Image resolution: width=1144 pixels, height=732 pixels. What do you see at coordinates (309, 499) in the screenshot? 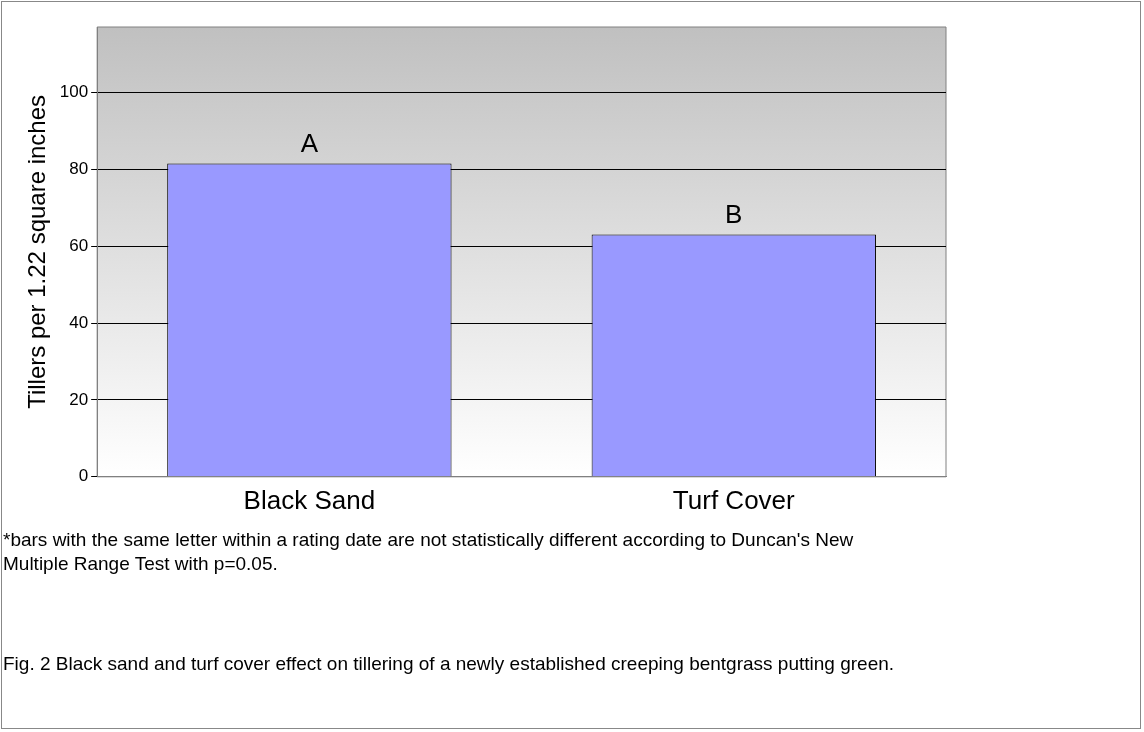
I see `x-tick-label: Black Sand` at bounding box center [309, 499].